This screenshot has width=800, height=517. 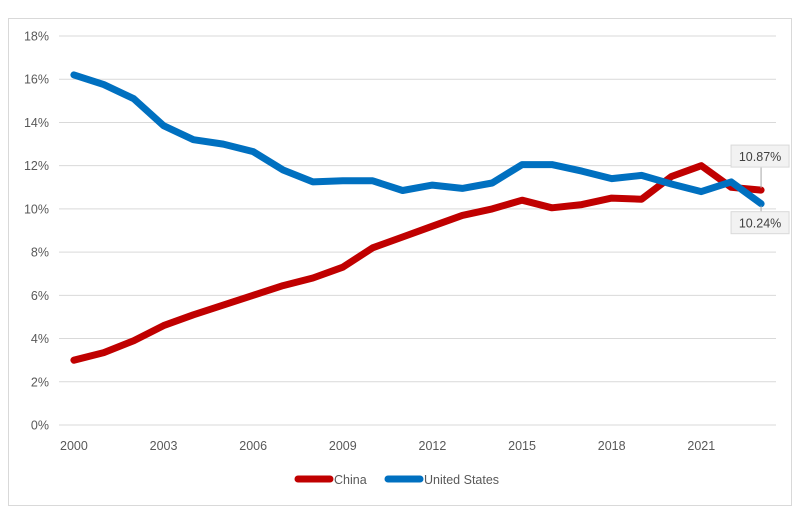 I want to click on y-tick-label: 0%, so click(x=40, y=426).